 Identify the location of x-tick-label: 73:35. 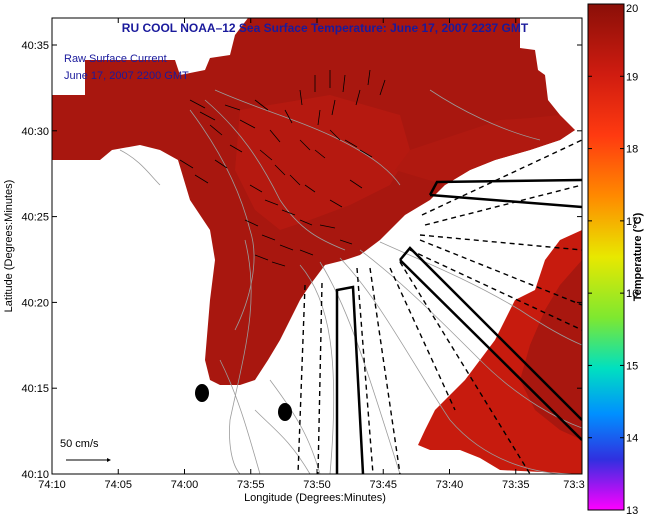
(516, 485).